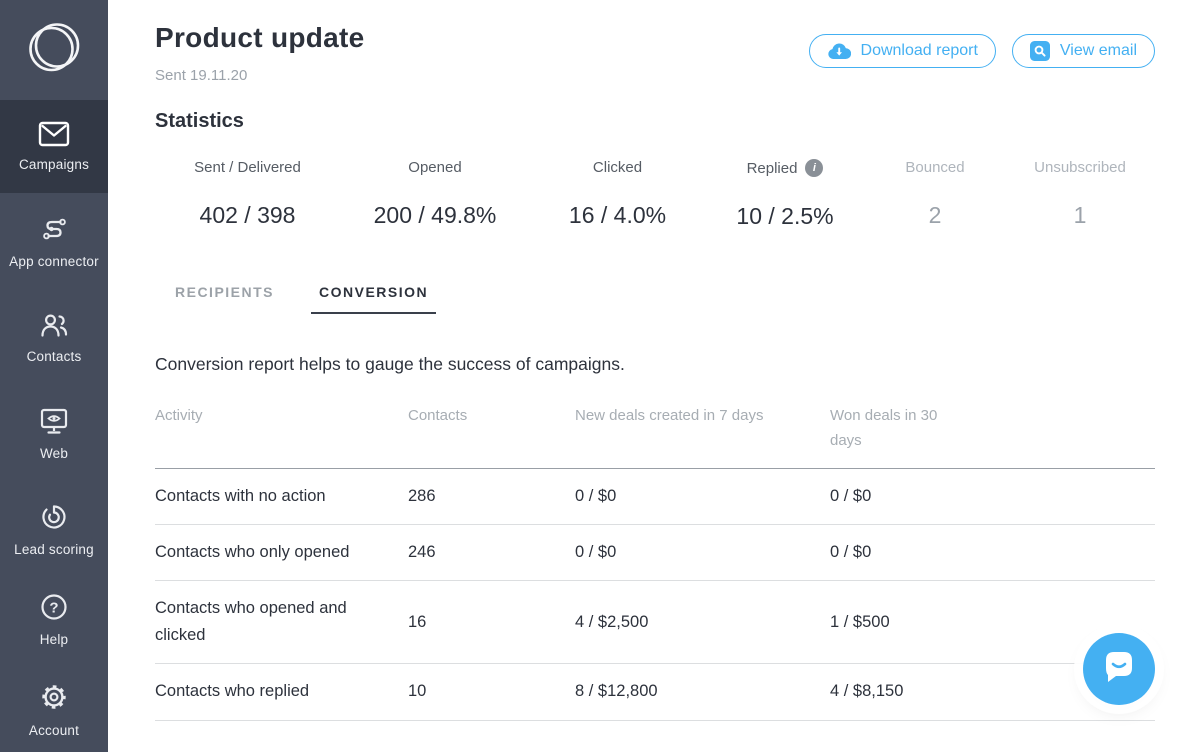 The image size is (1200, 752). I want to click on stat-clicked: Clicked 16 / 4.0%, so click(617, 194).